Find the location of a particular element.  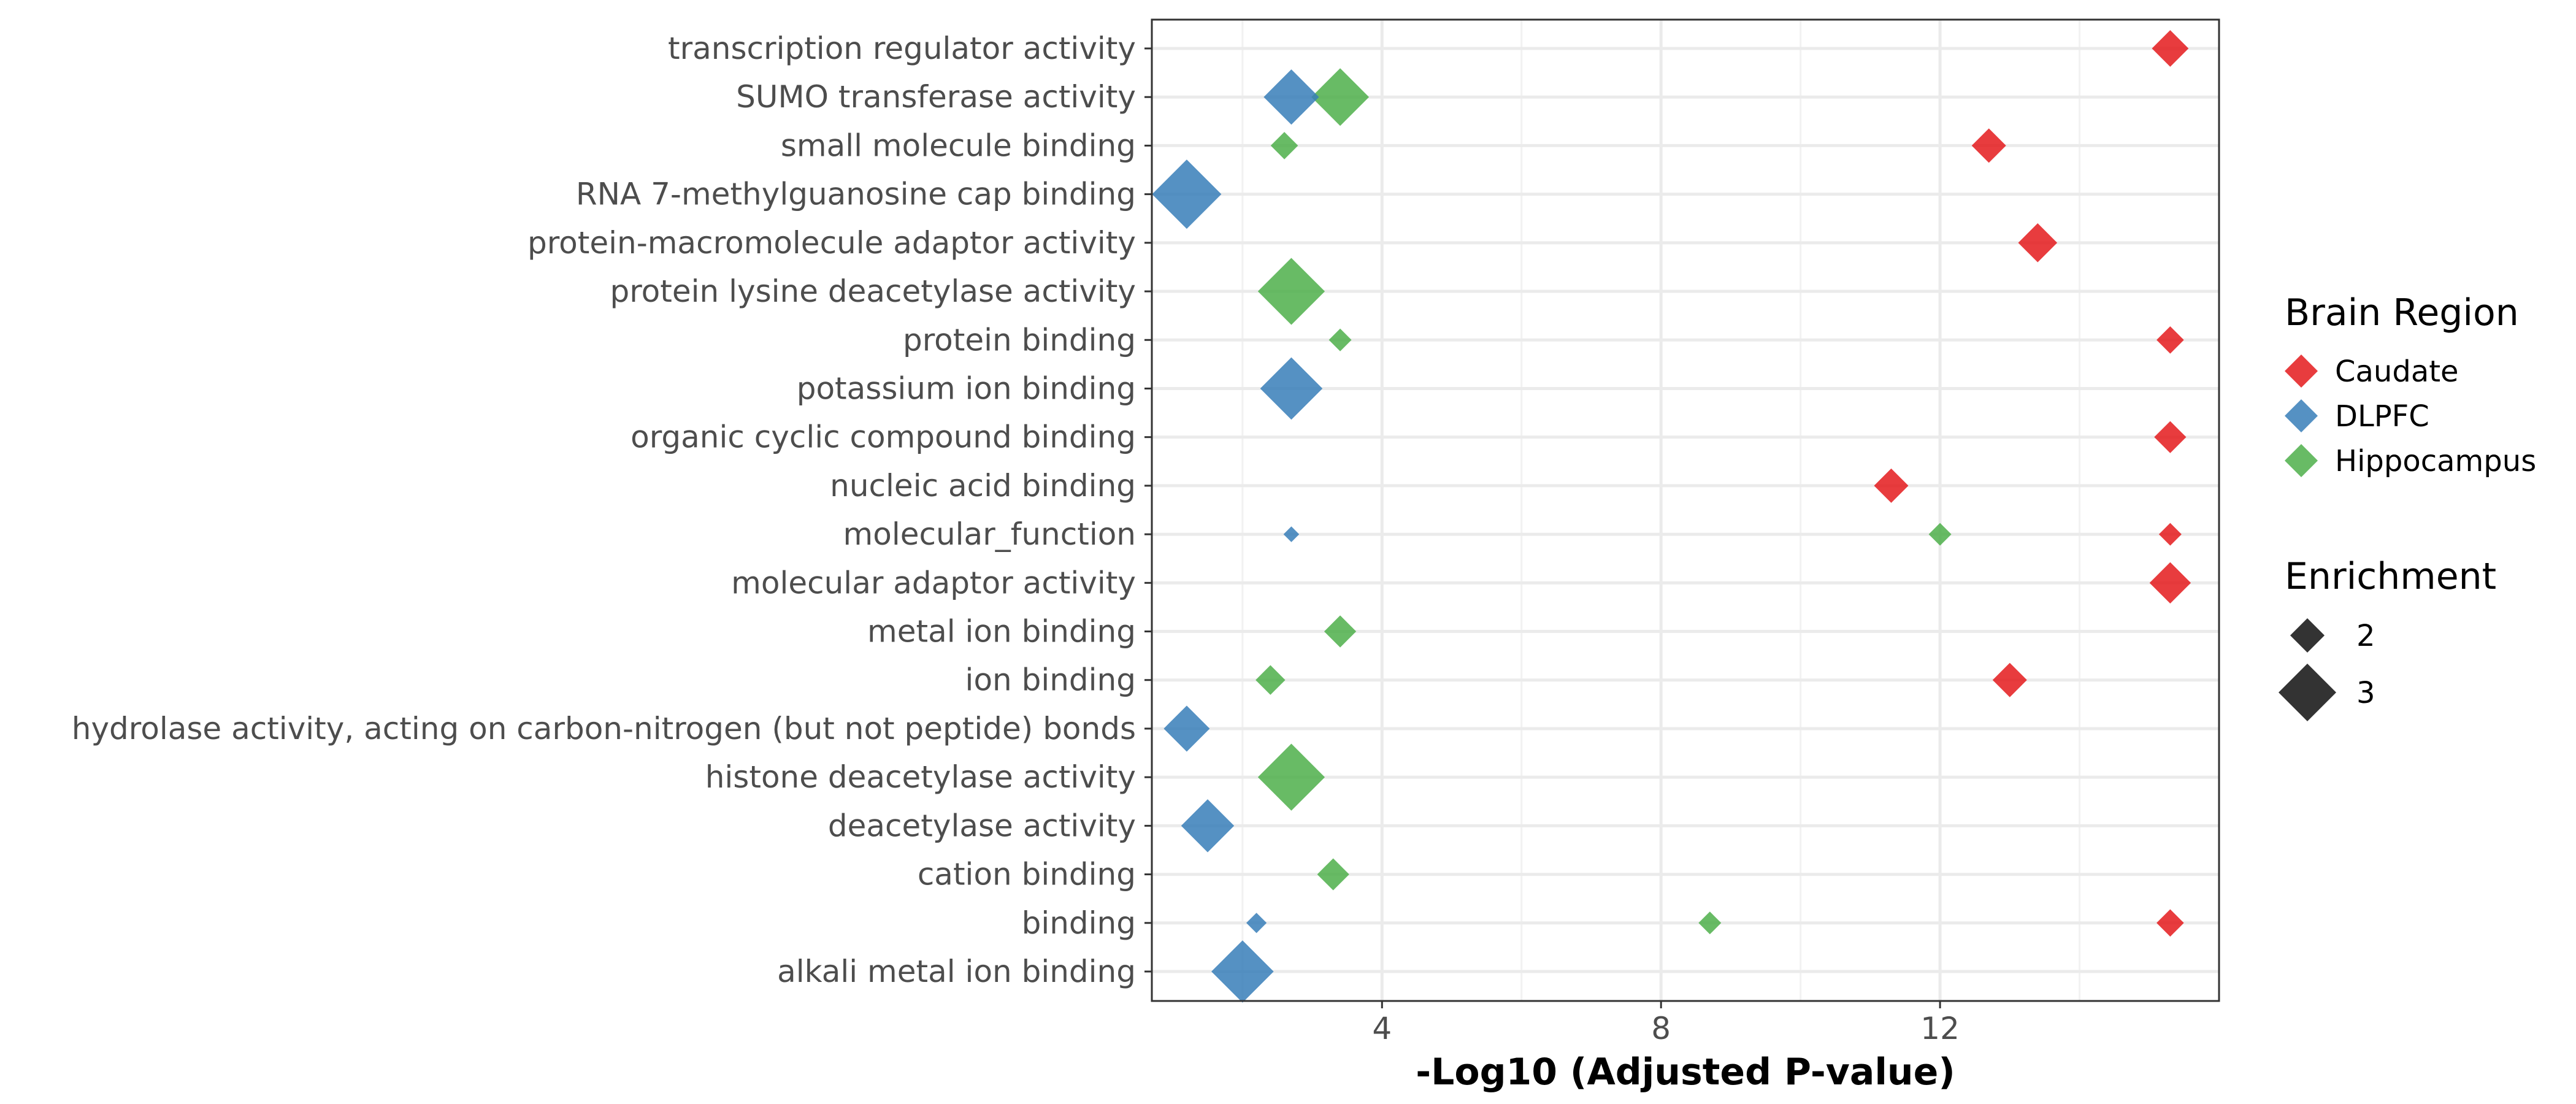

x-tick-label: 8 is located at coordinates (1661, 1028).